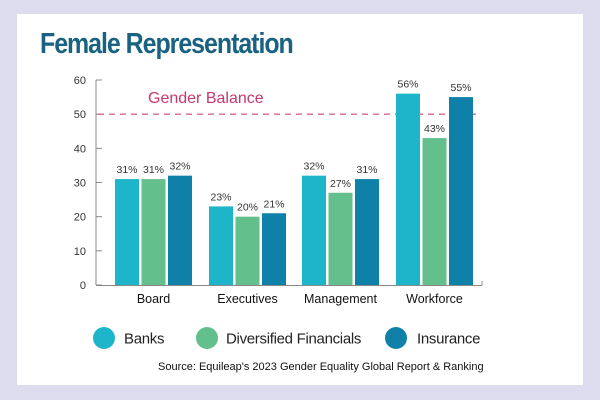 The height and width of the screenshot is (400, 600). Describe the element at coordinates (80, 149) in the screenshot. I see `y-tick-label: 40` at that location.